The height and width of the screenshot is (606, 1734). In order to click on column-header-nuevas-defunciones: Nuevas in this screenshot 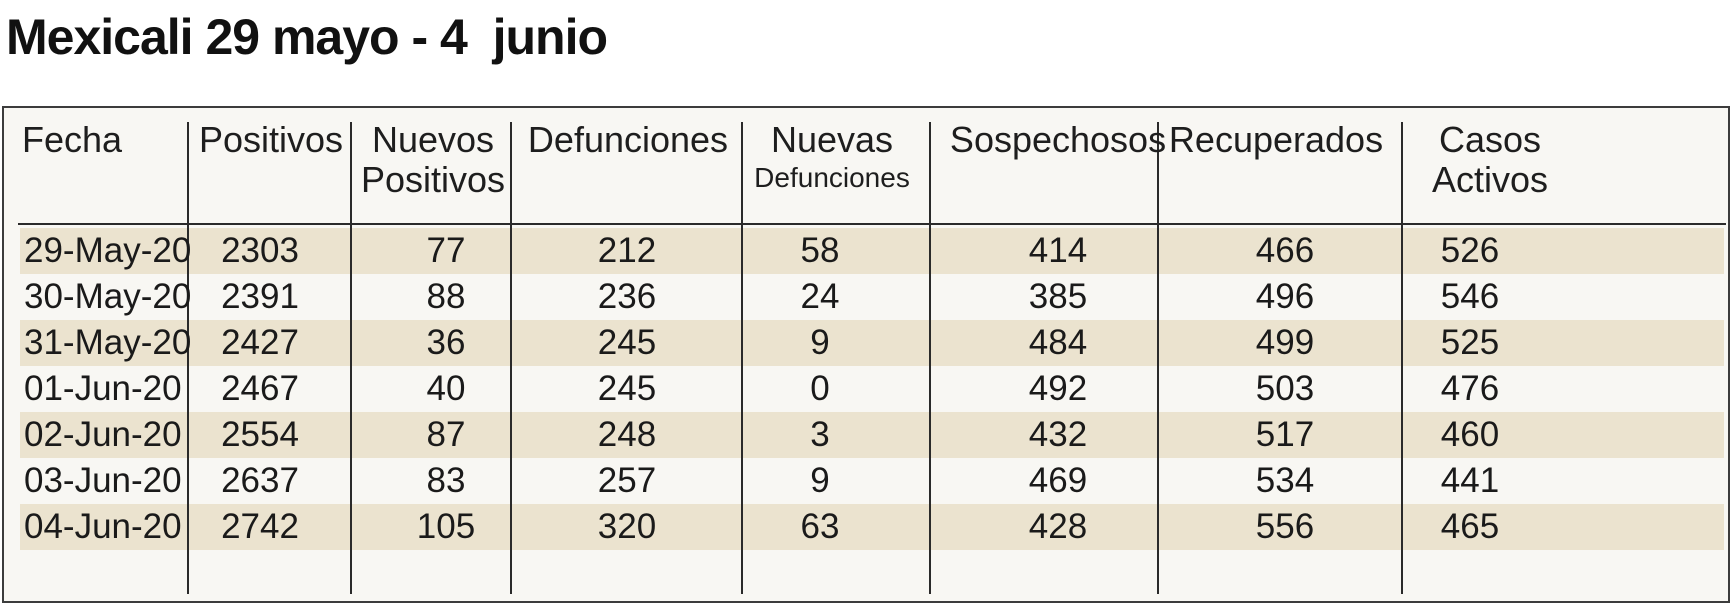, I will do `click(832, 139)`.